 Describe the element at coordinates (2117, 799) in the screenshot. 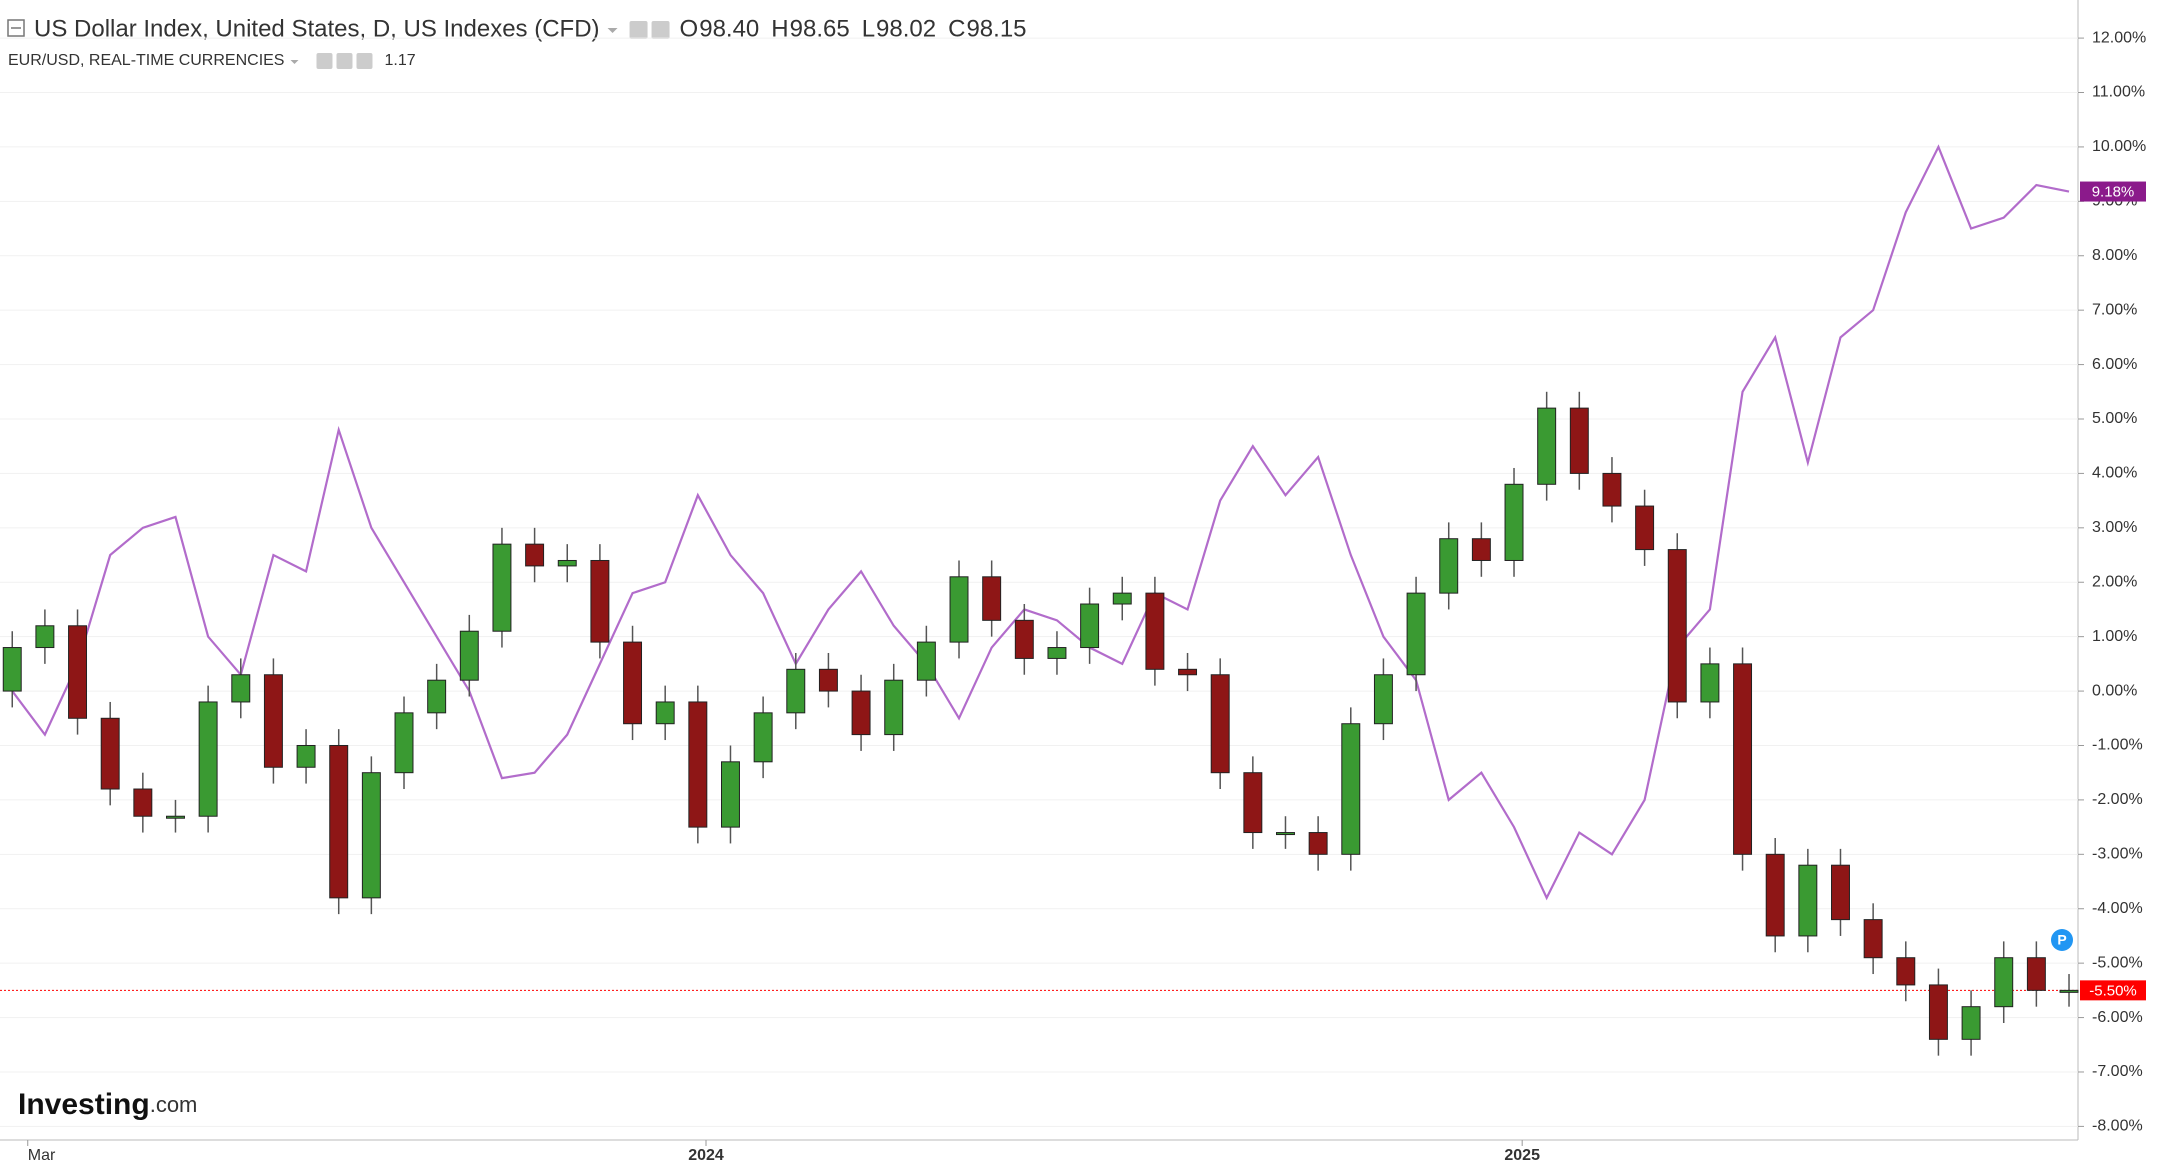

I see `y-tick-label: -2.00%` at that location.